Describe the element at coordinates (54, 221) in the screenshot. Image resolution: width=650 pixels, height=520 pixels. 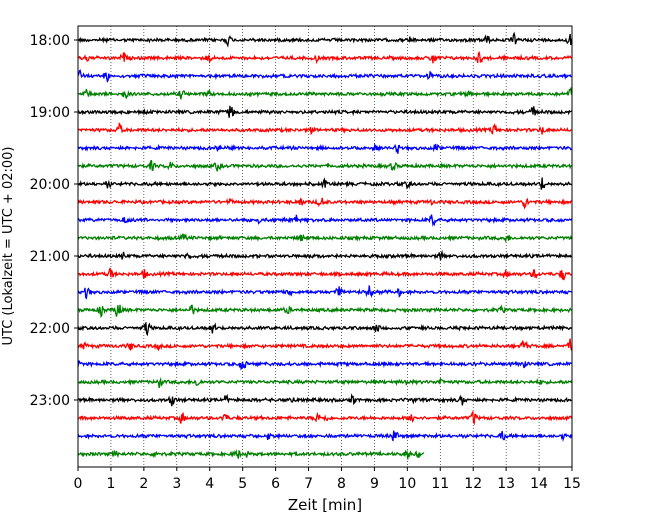
I see `y-axis: 18:00 19:00 20:00 21:00 22:00 23:00` at that location.